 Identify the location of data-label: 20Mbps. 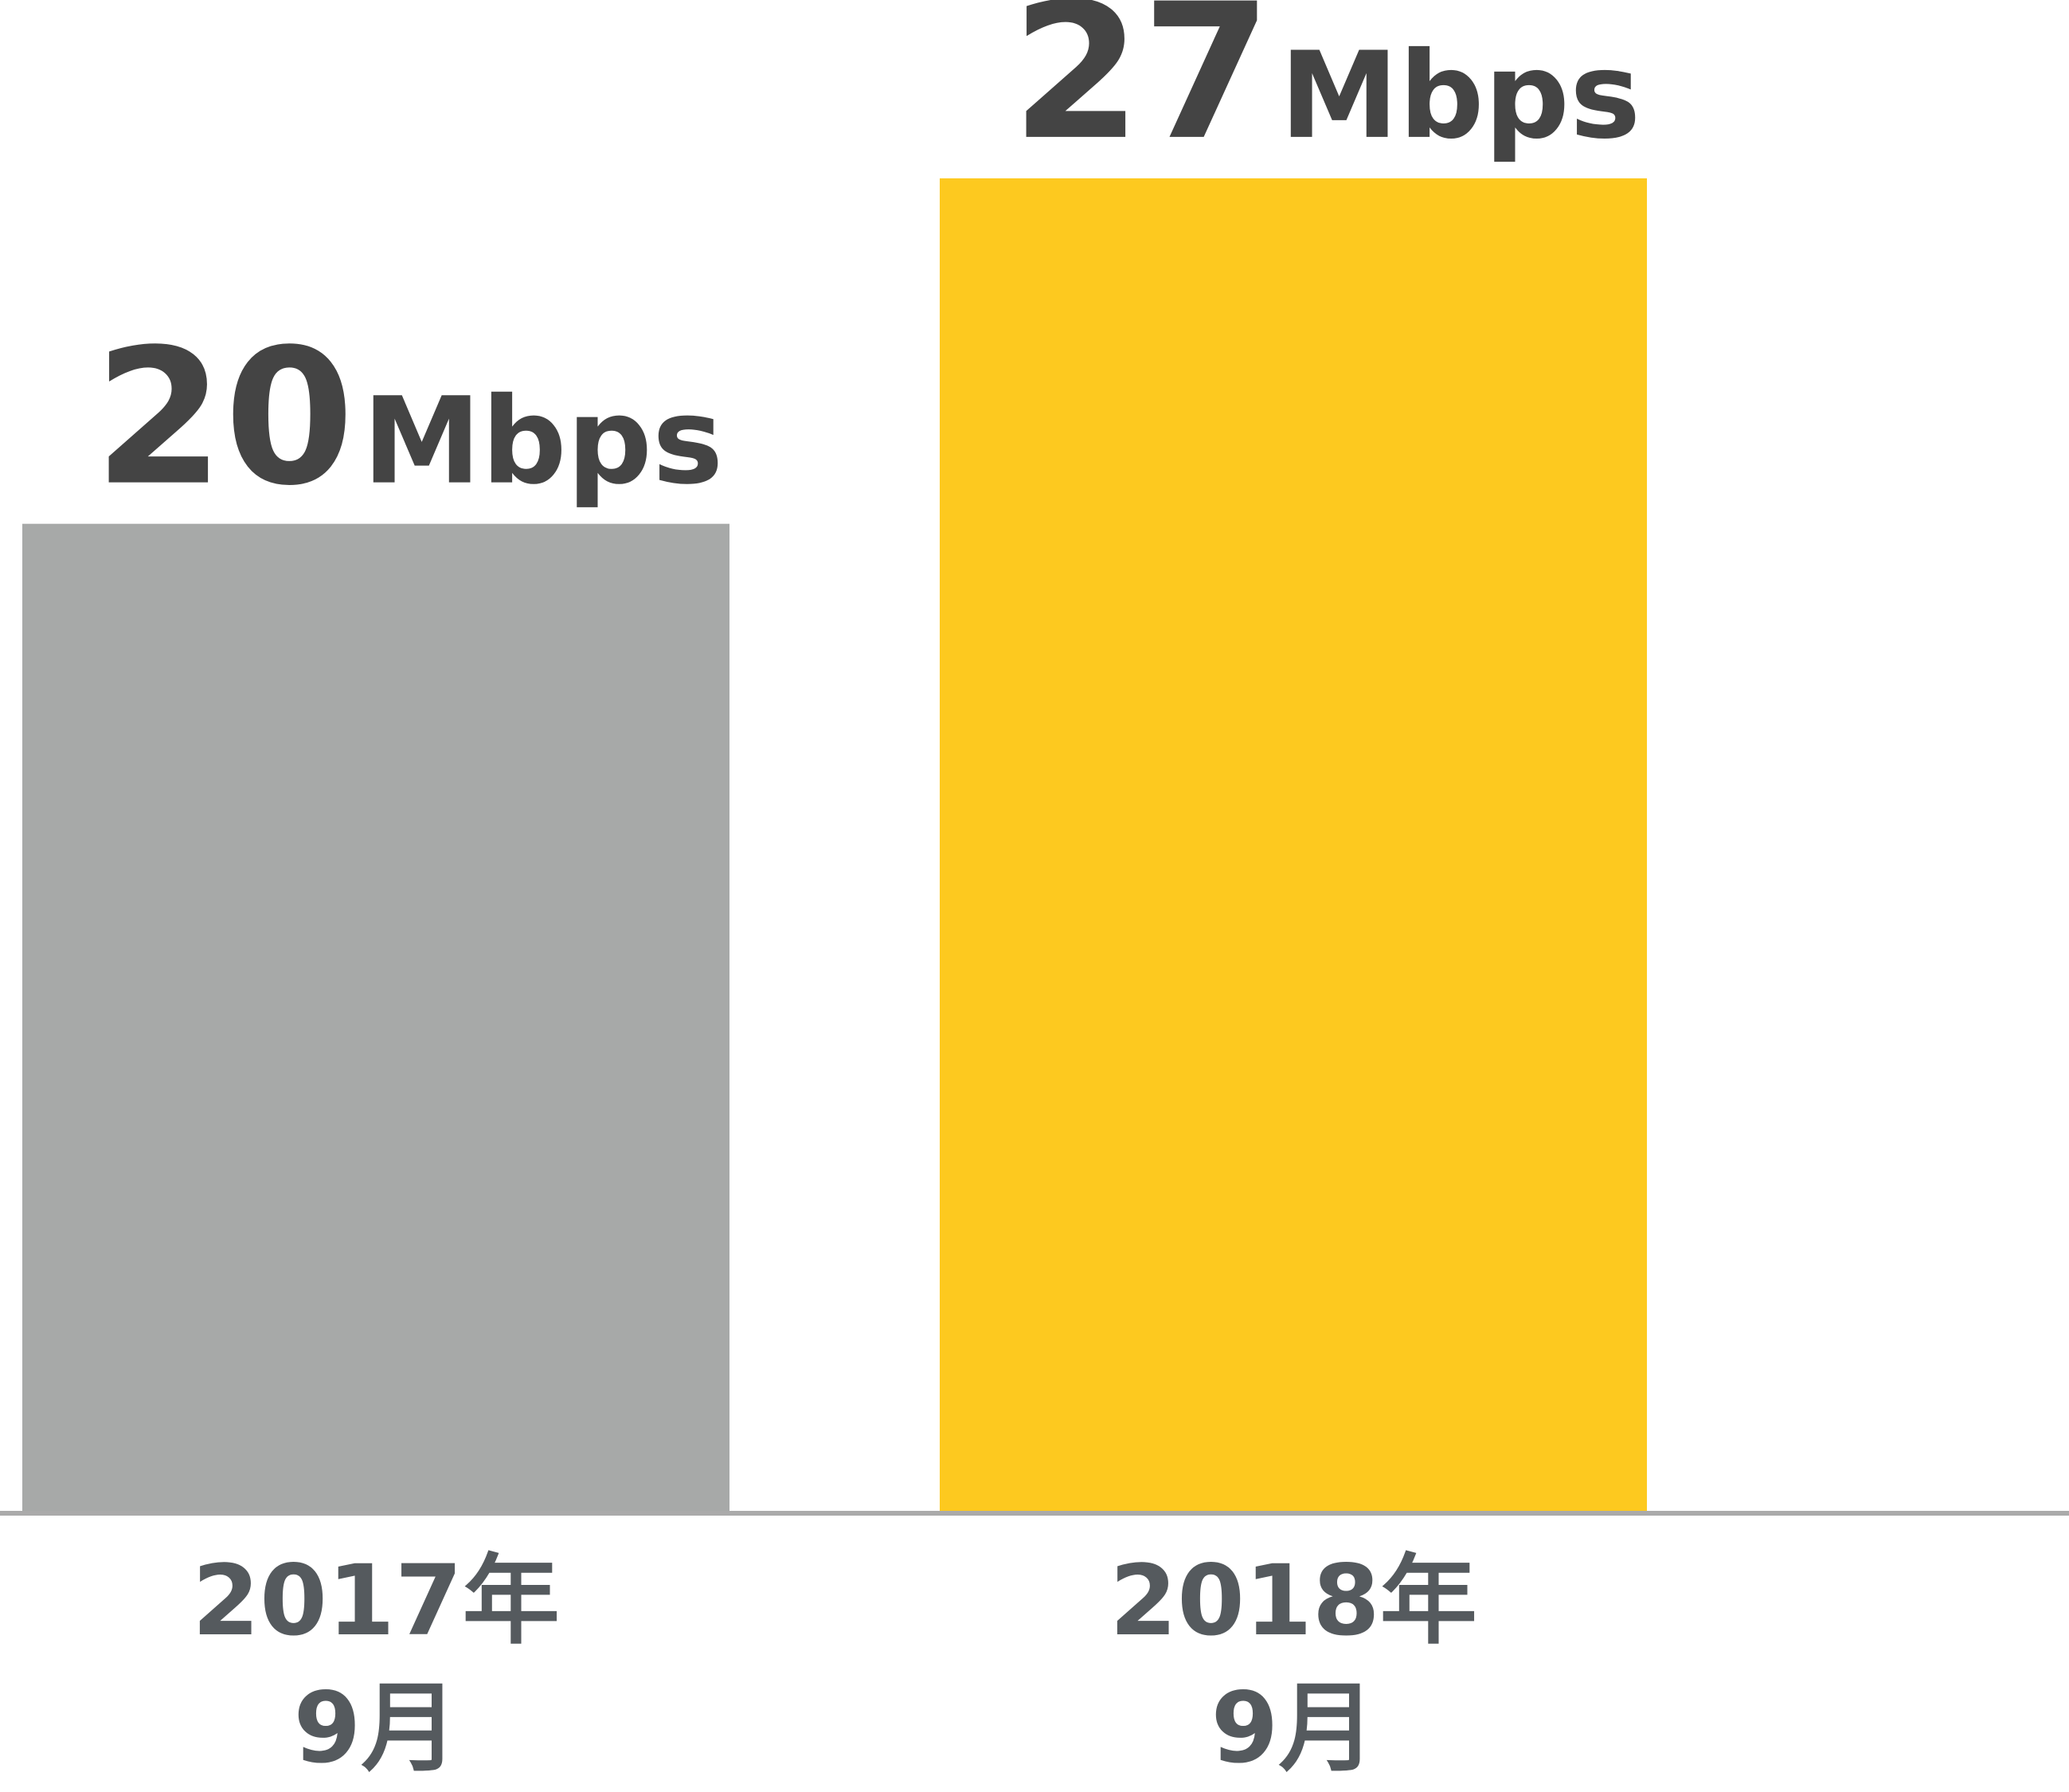
(408, 418).